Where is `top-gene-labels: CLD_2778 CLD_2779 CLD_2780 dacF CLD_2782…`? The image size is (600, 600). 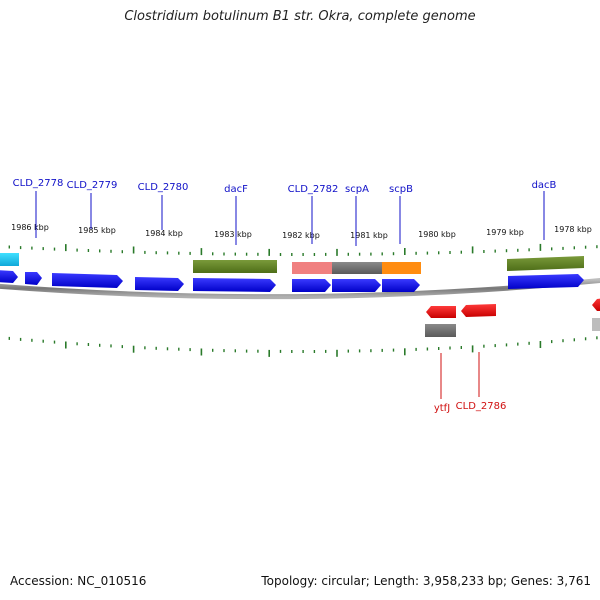
top-gene-labels: CLD_2778 CLD_2779 CLD_2780 dacF CLD_2782… is located at coordinates (285, 186).